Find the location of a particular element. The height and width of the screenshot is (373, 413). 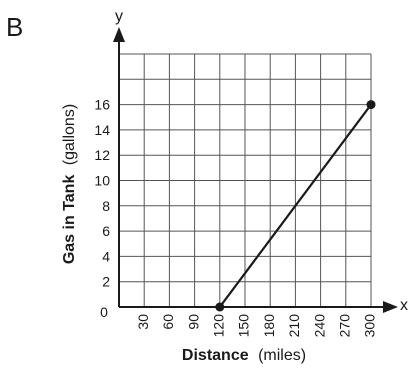

y-tick-label: 8 is located at coordinates (106, 206).